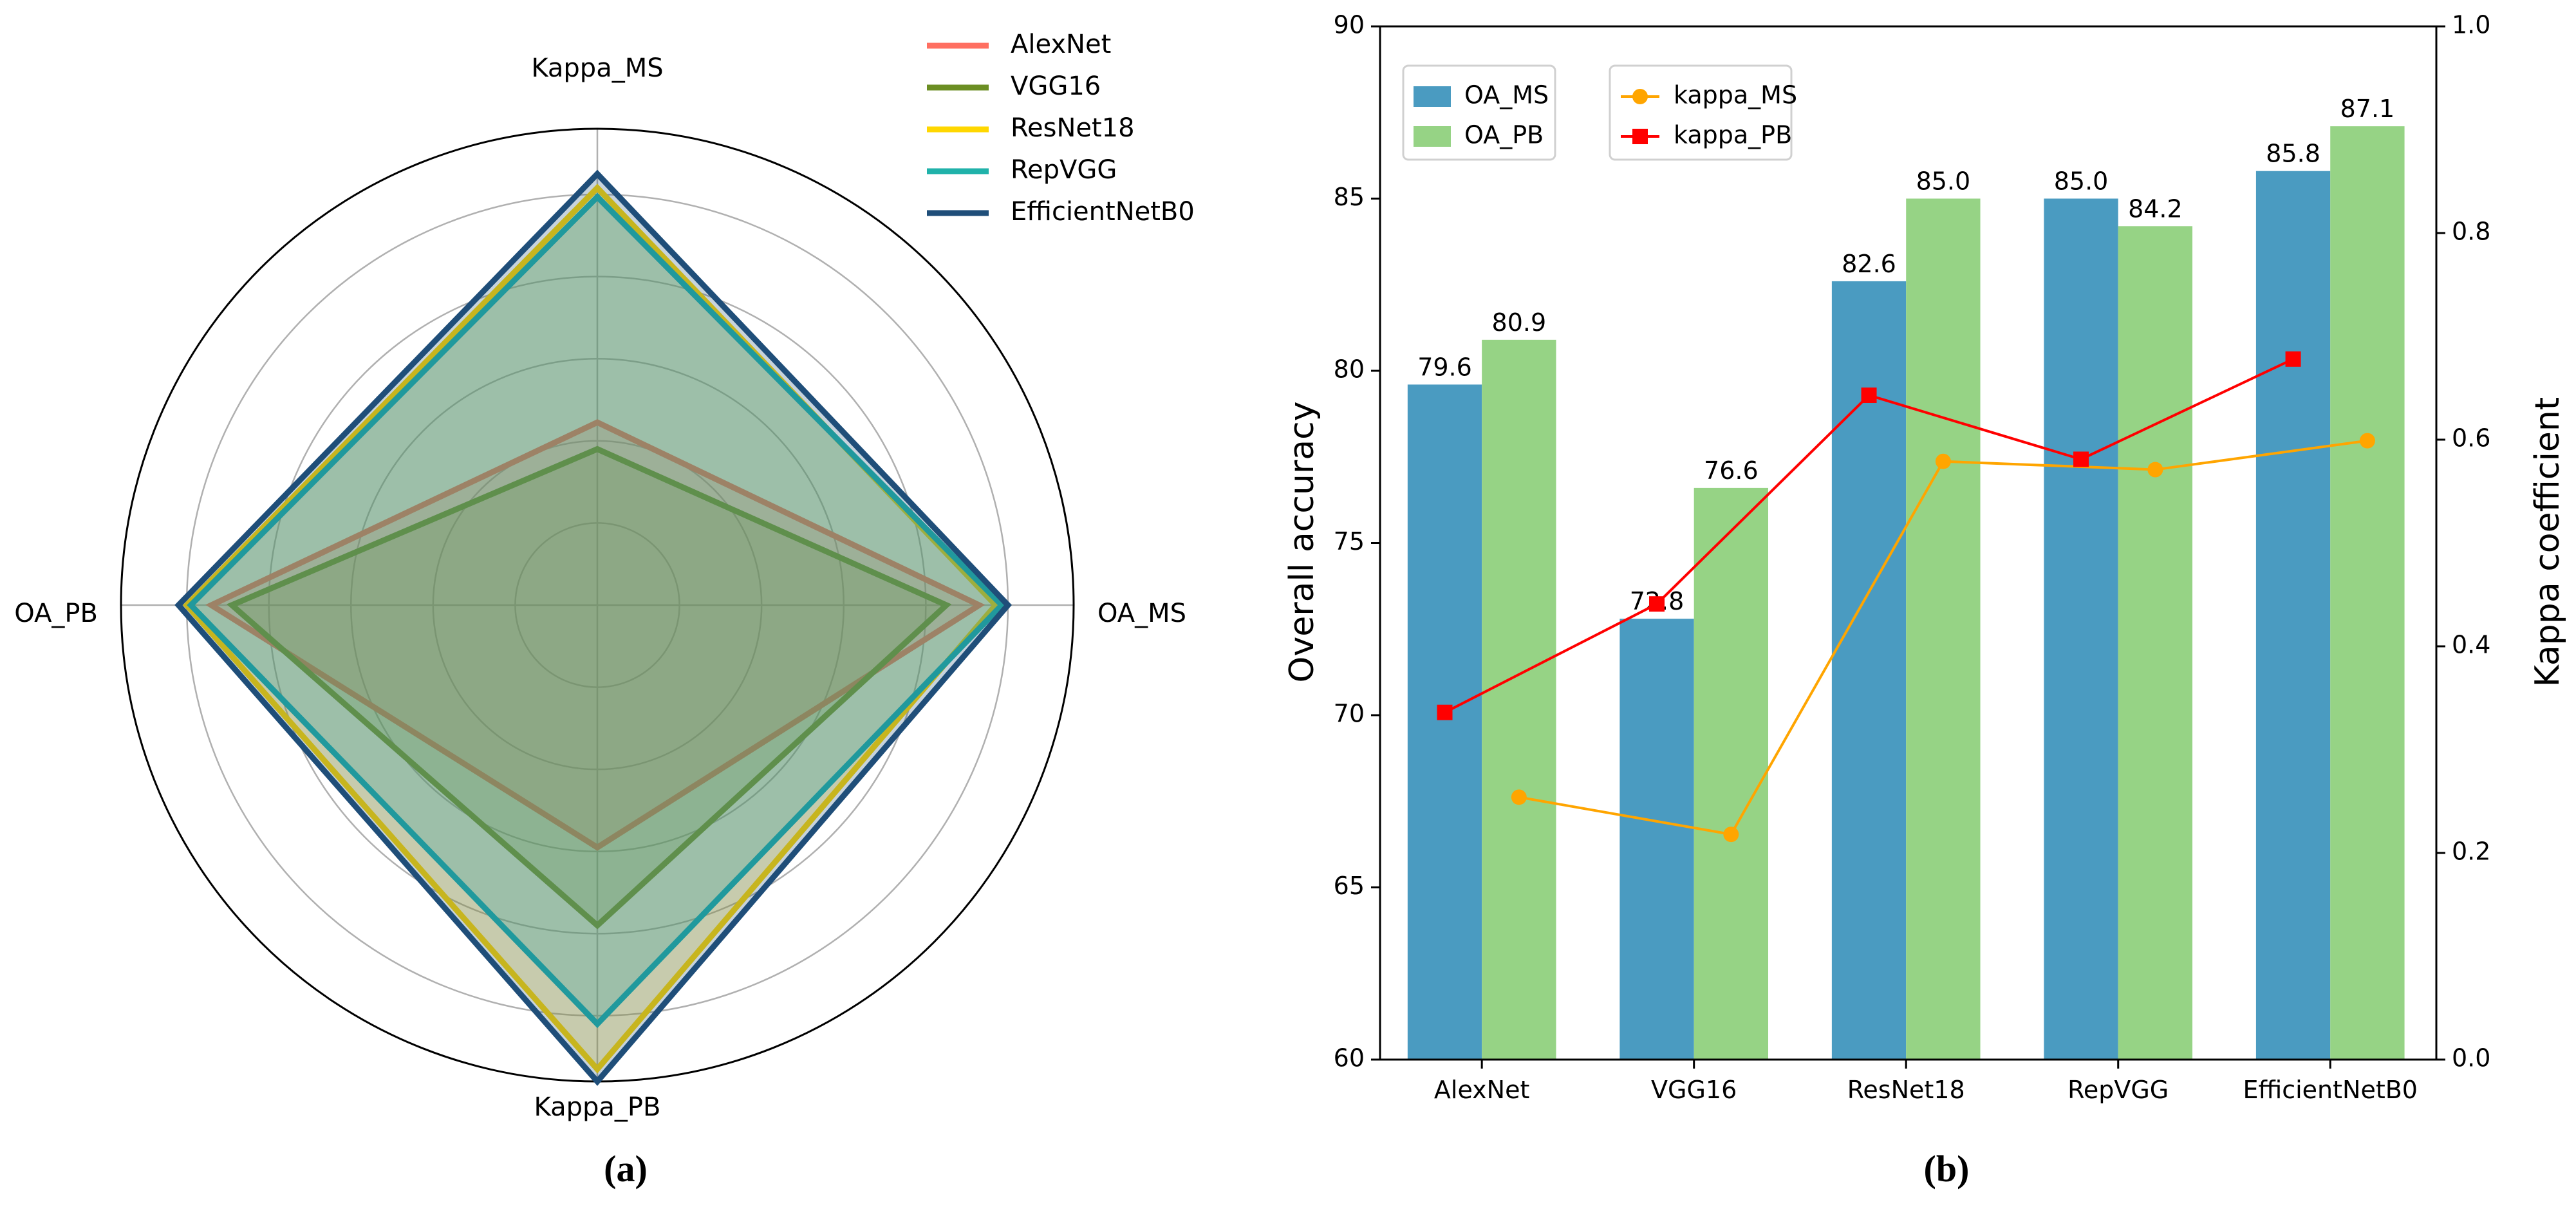 This screenshot has width=2576, height=1207. Describe the element at coordinates (1731, 471) in the screenshot. I see `bar-value-label: 76.6` at that location.